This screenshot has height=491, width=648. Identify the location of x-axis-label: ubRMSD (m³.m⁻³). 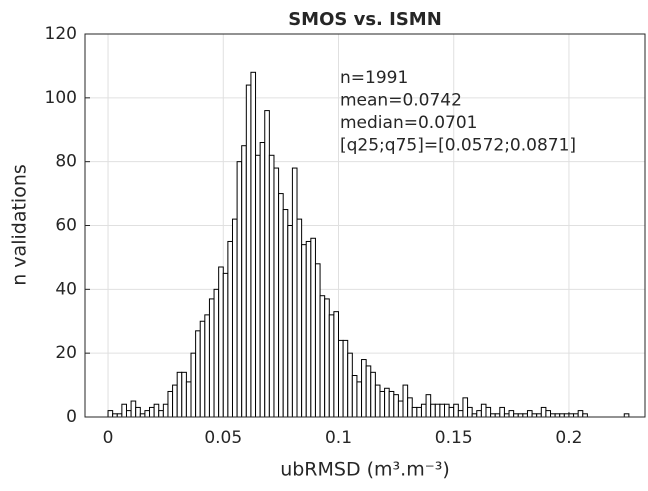
(365, 470).